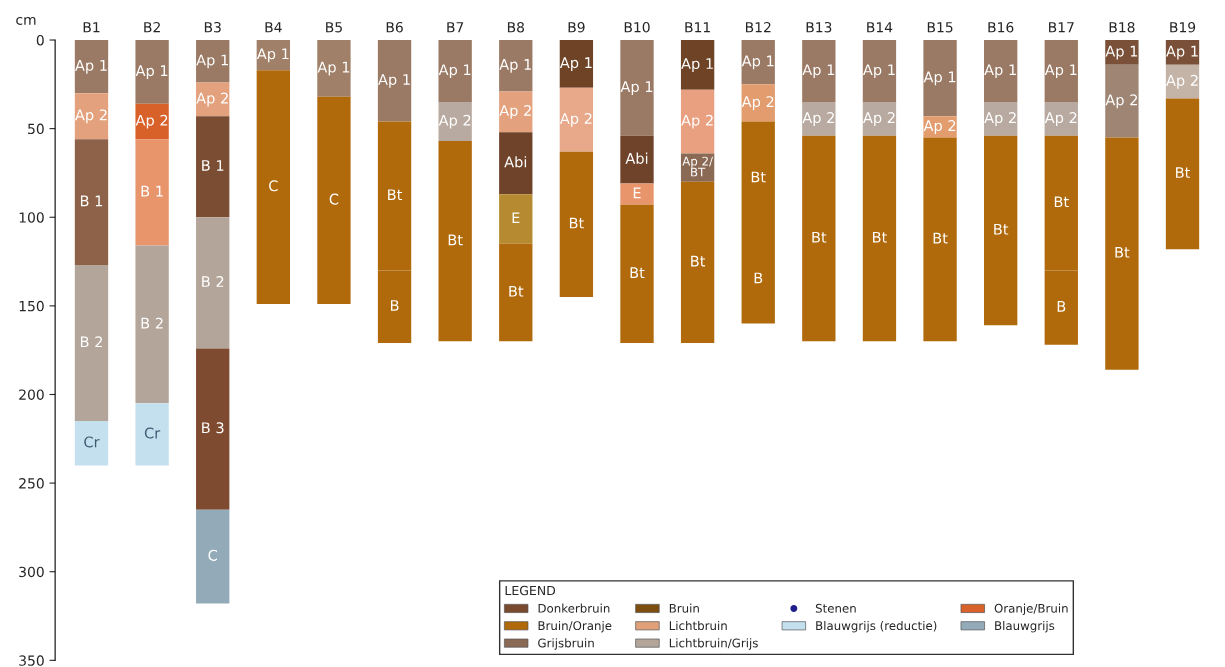 The height and width of the screenshot is (667, 1225). I want to click on data-label: E, so click(516, 218).